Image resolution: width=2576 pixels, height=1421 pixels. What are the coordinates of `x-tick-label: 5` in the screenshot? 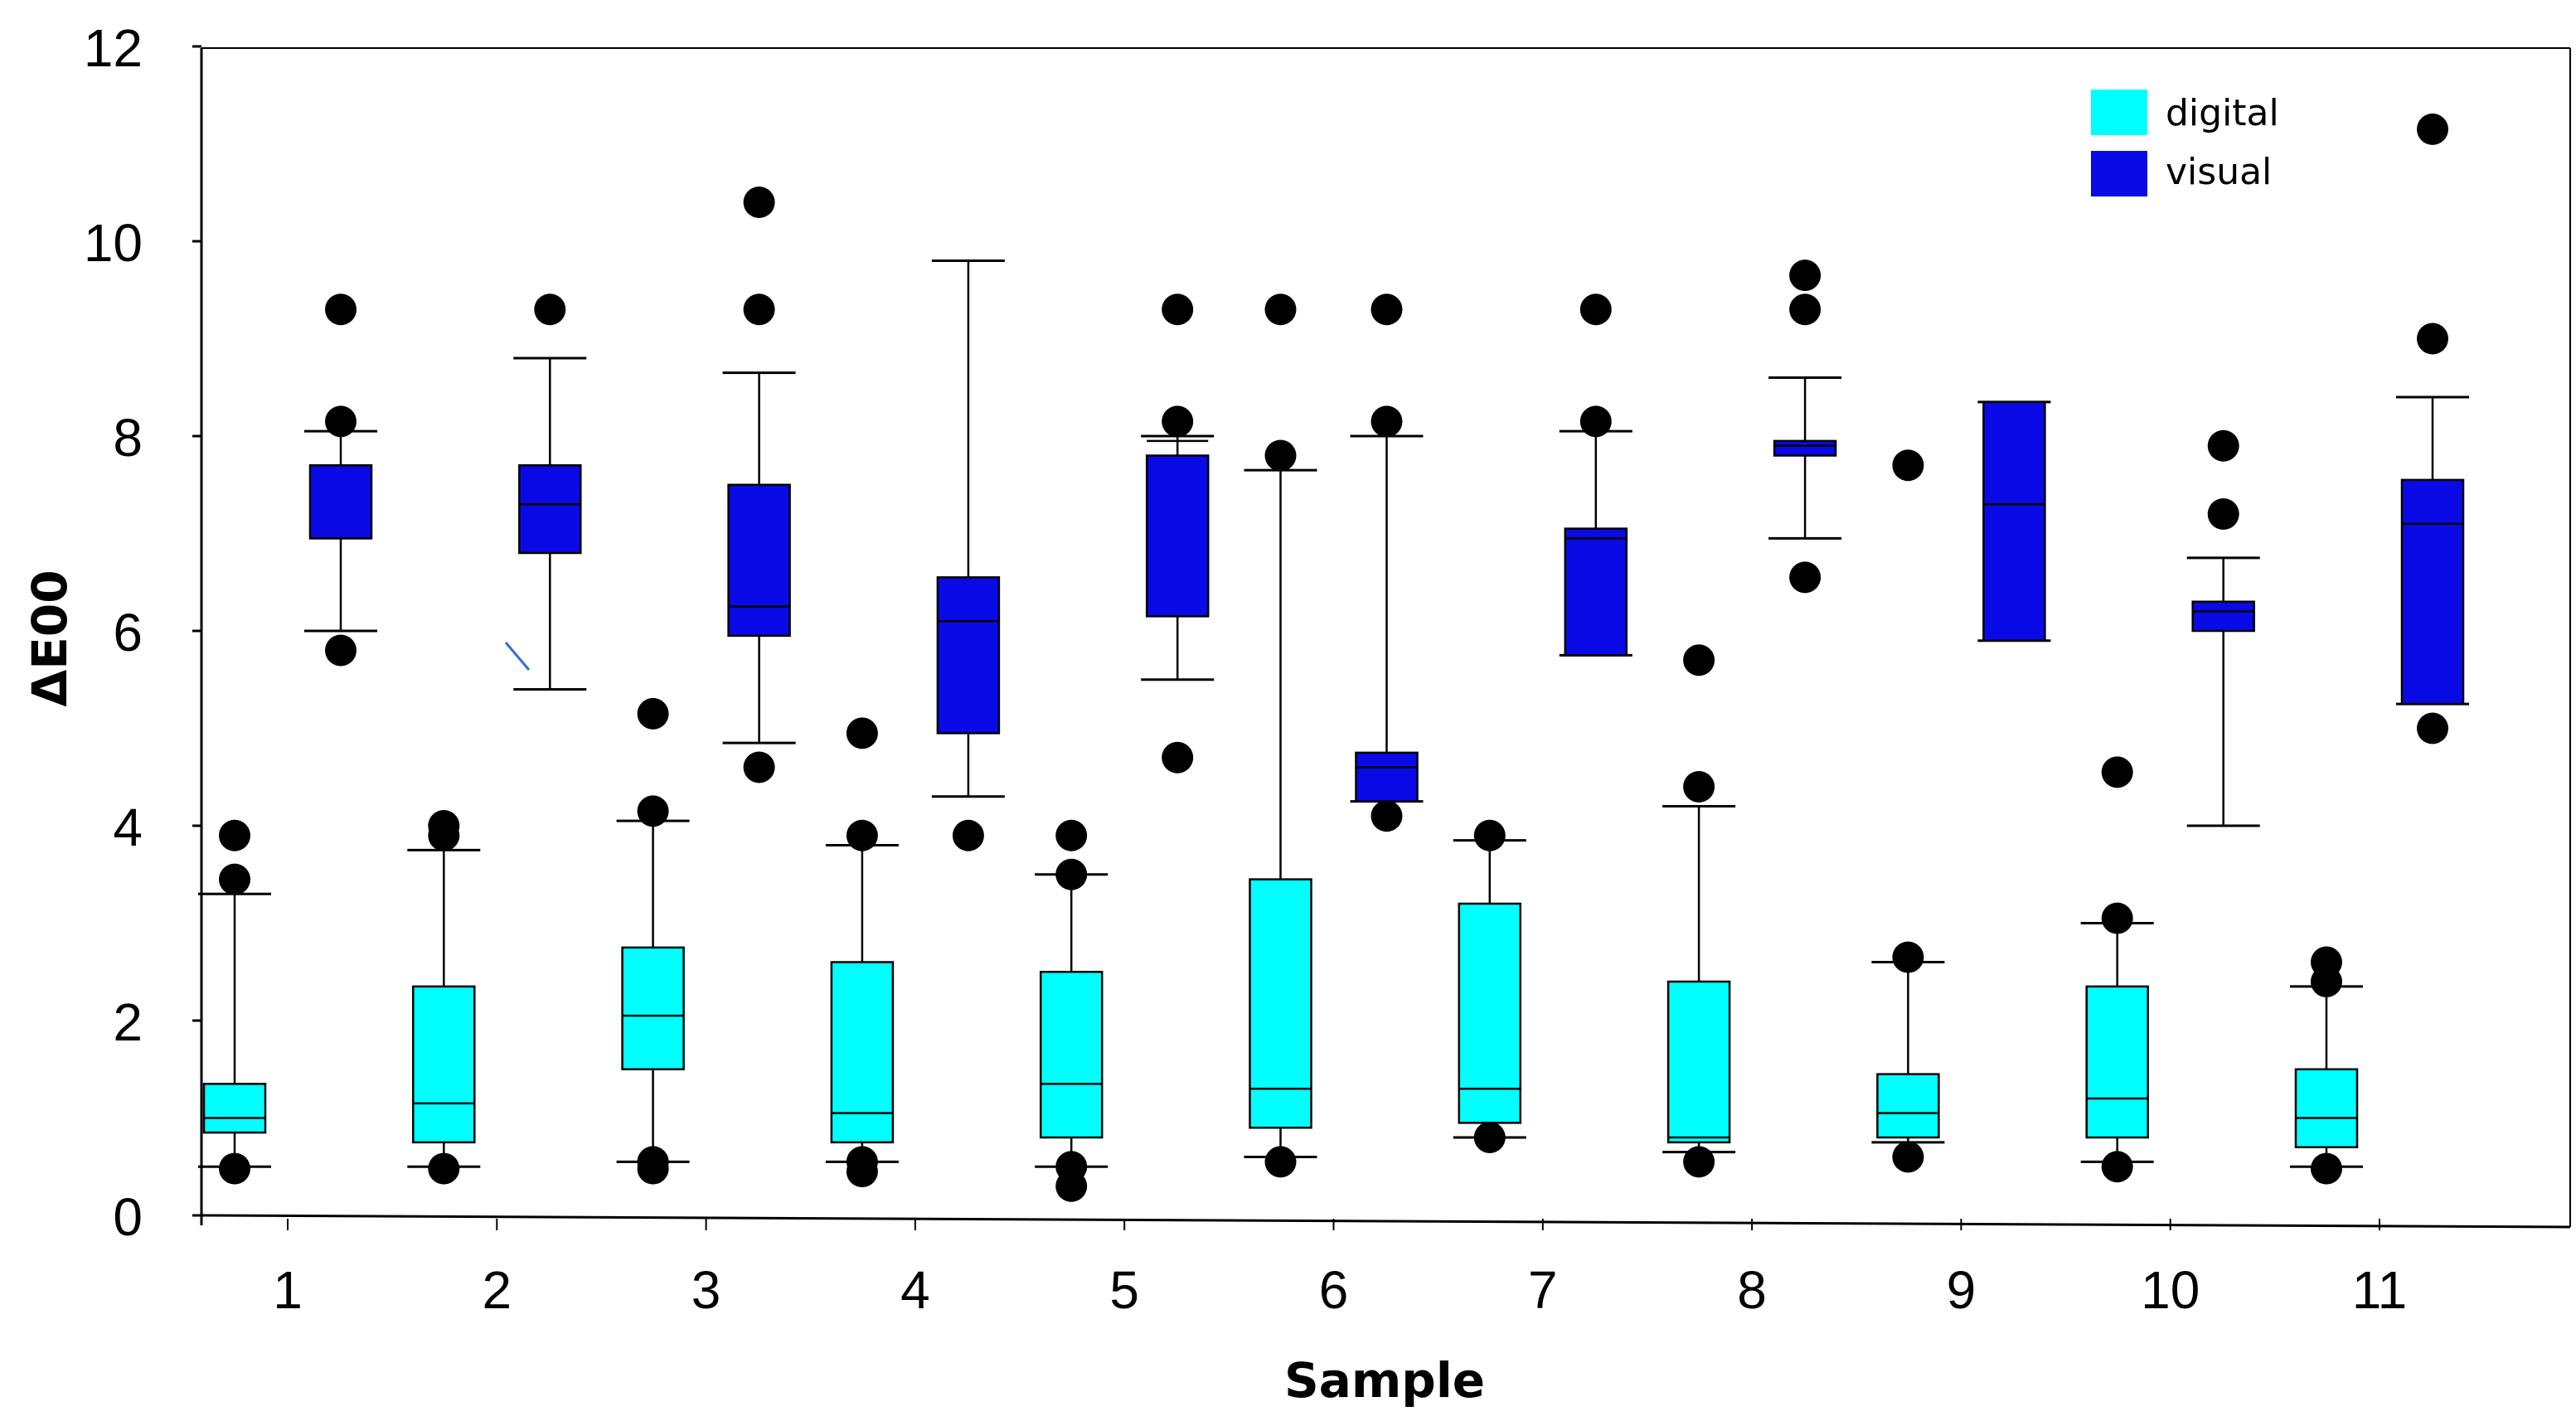 It's located at (1124, 1290).